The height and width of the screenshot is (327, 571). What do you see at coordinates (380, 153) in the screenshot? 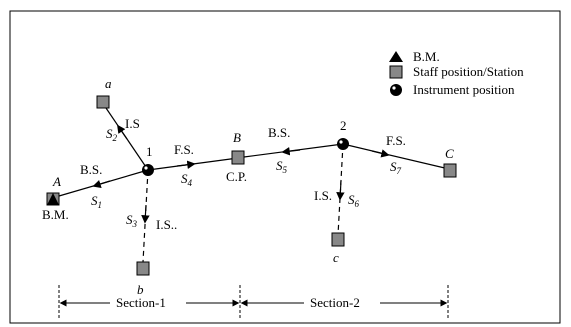
I see `sight-arrow-s7` at bounding box center [380, 153].